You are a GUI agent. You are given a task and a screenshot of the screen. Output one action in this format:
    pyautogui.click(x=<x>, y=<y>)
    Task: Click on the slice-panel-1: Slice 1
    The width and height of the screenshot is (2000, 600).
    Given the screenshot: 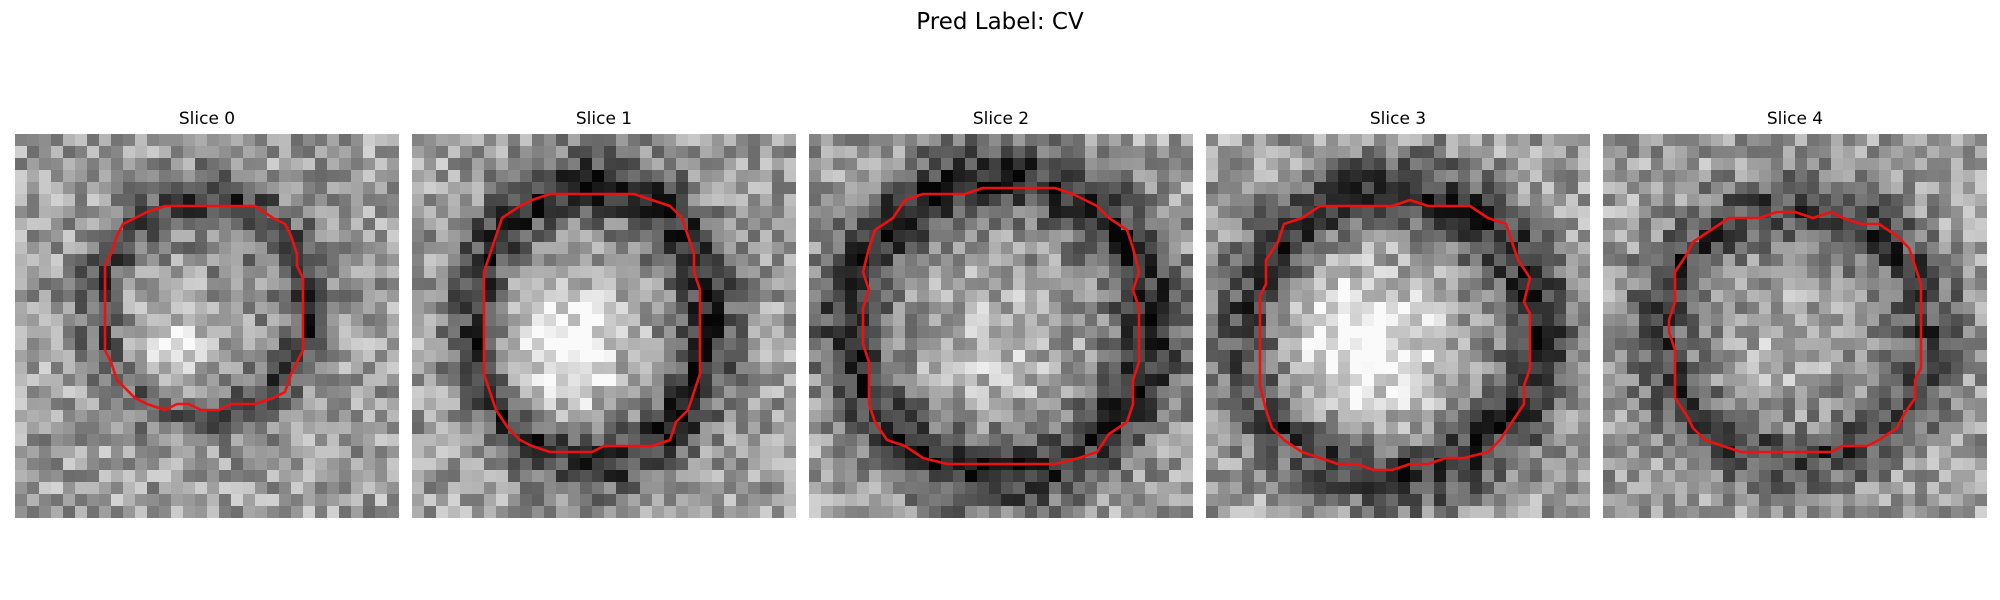 What is the action you would take?
    pyautogui.click(x=604, y=313)
    